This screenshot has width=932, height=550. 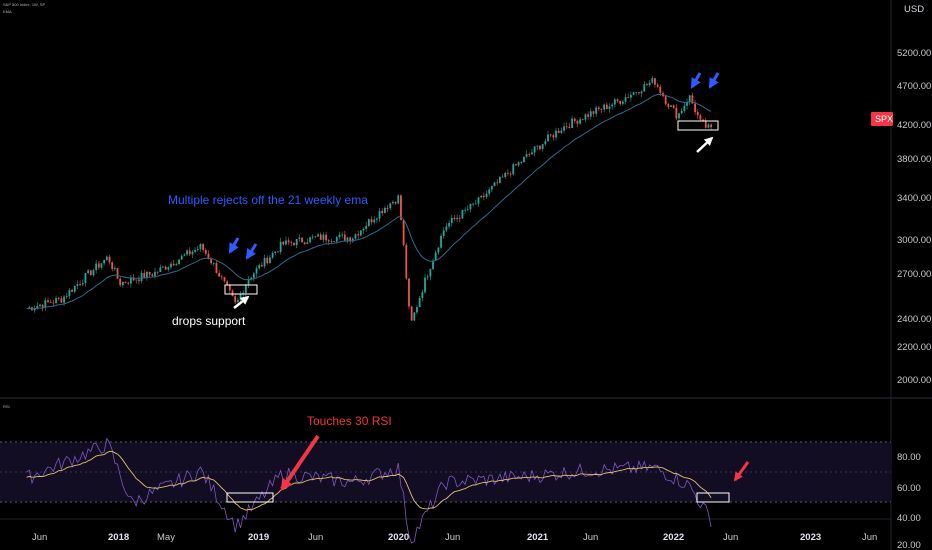 I want to click on rsi-annotation: Touches 30 RSI, so click(x=349, y=421).